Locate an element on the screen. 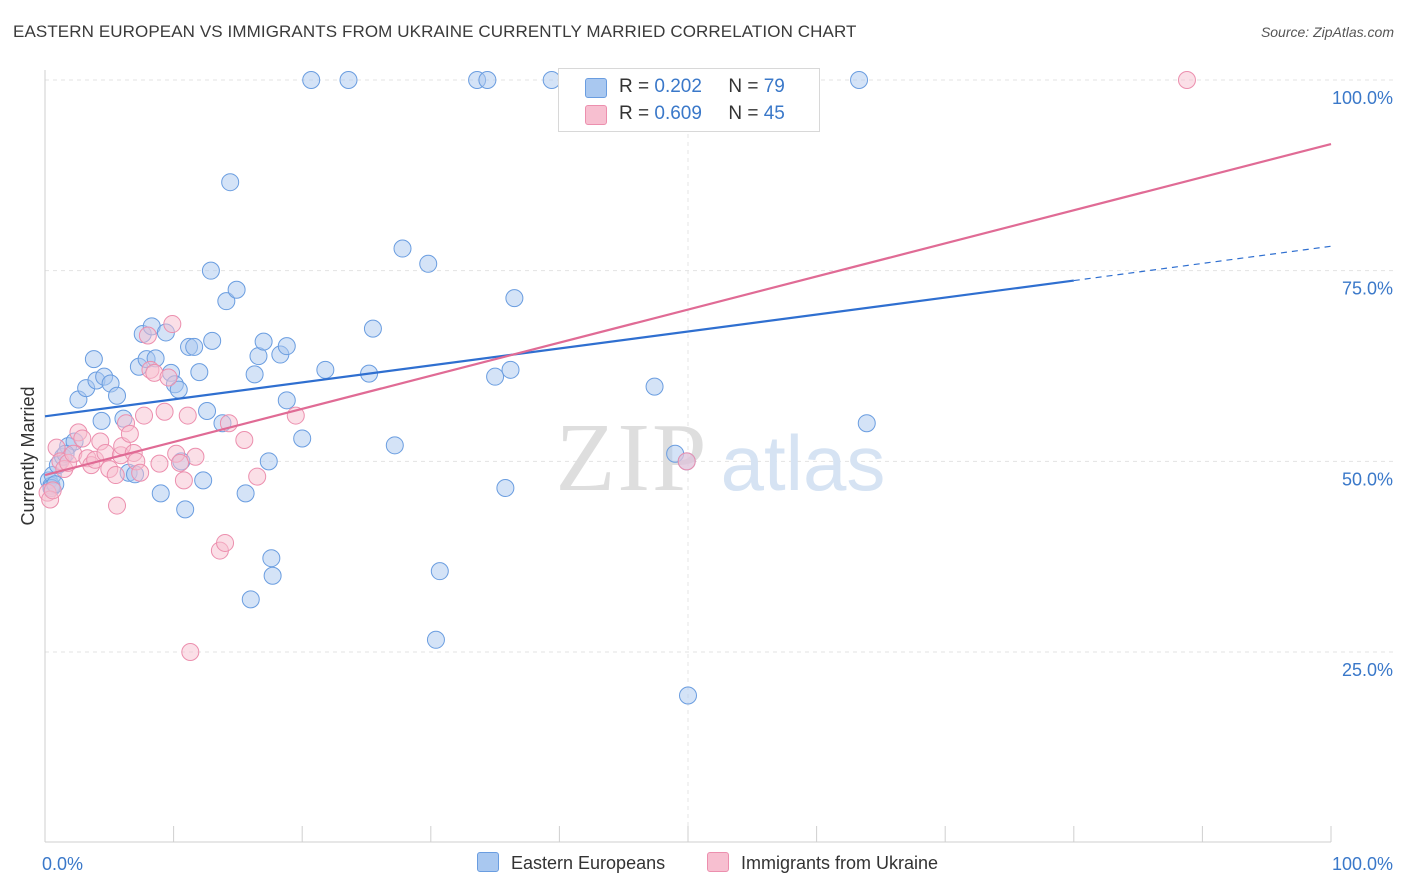 This screenshot has width=1406, height=892. y-tick-label: 100.0% is located at coordinates (1362, 98).